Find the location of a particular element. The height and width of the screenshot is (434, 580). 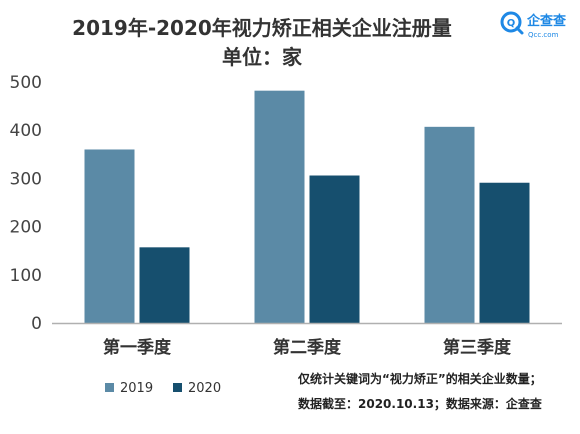

svg-text: Q is located at coordinates (511, 23).